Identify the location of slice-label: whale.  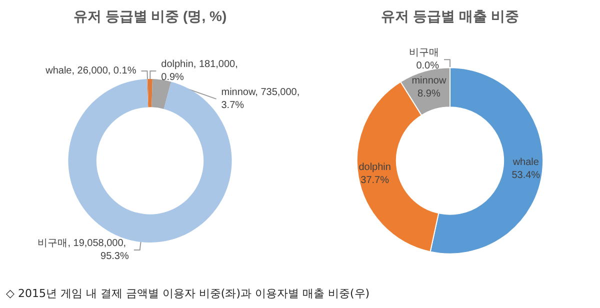
(526, 162).